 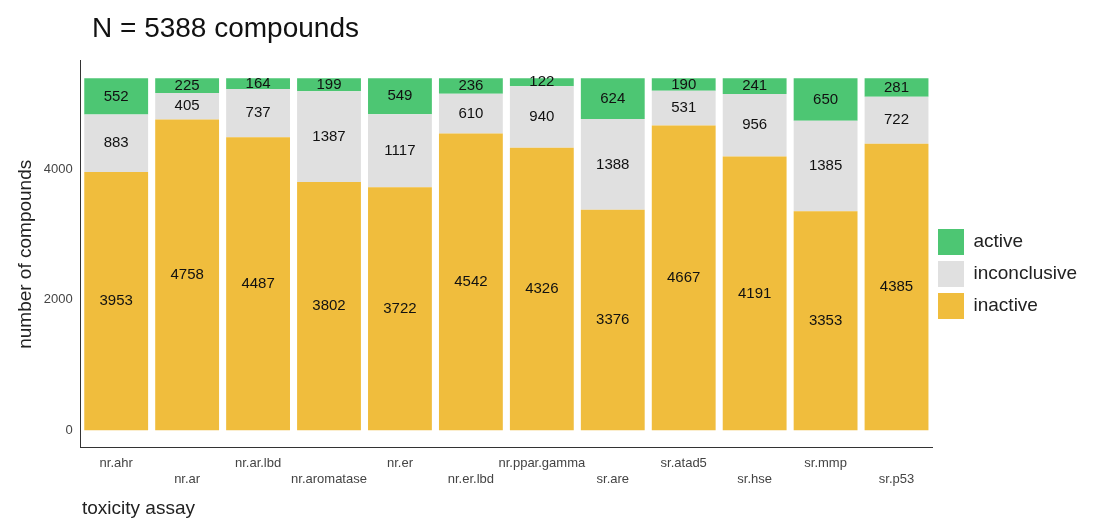 What do you see at coordinates (58, 168) in the screenshot?
I see `y-tick-label: 4000` at bounding box center [58, 168].